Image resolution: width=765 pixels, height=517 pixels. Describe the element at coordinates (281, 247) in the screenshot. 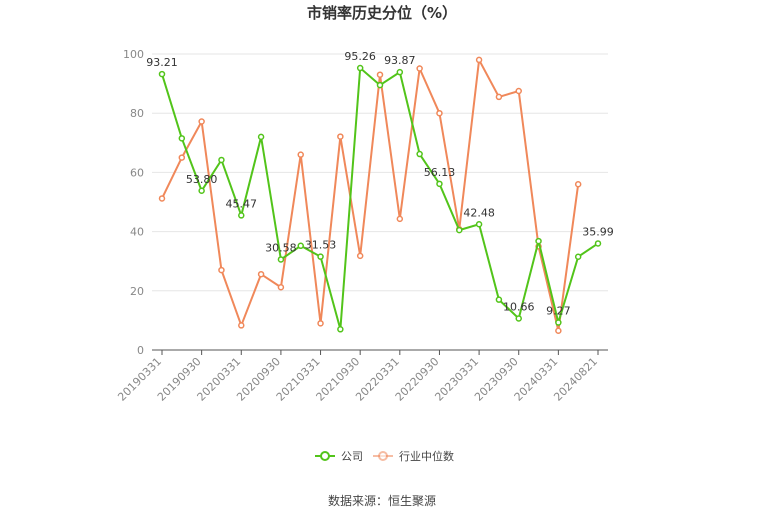

I see `data-label: 30.58` at that location.